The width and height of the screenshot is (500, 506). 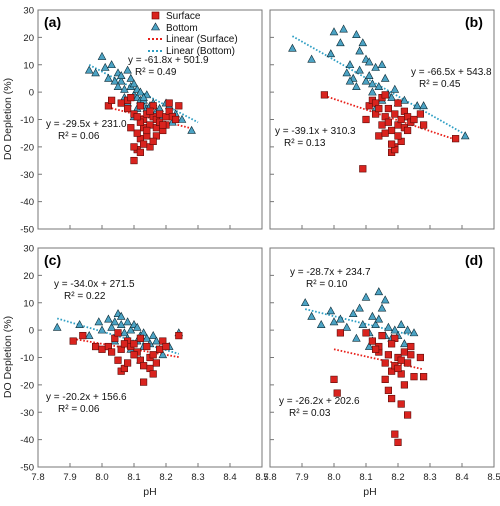 I want to click on panel-c-surface-r2: R² = 0.06, so click(x=79, y=409).